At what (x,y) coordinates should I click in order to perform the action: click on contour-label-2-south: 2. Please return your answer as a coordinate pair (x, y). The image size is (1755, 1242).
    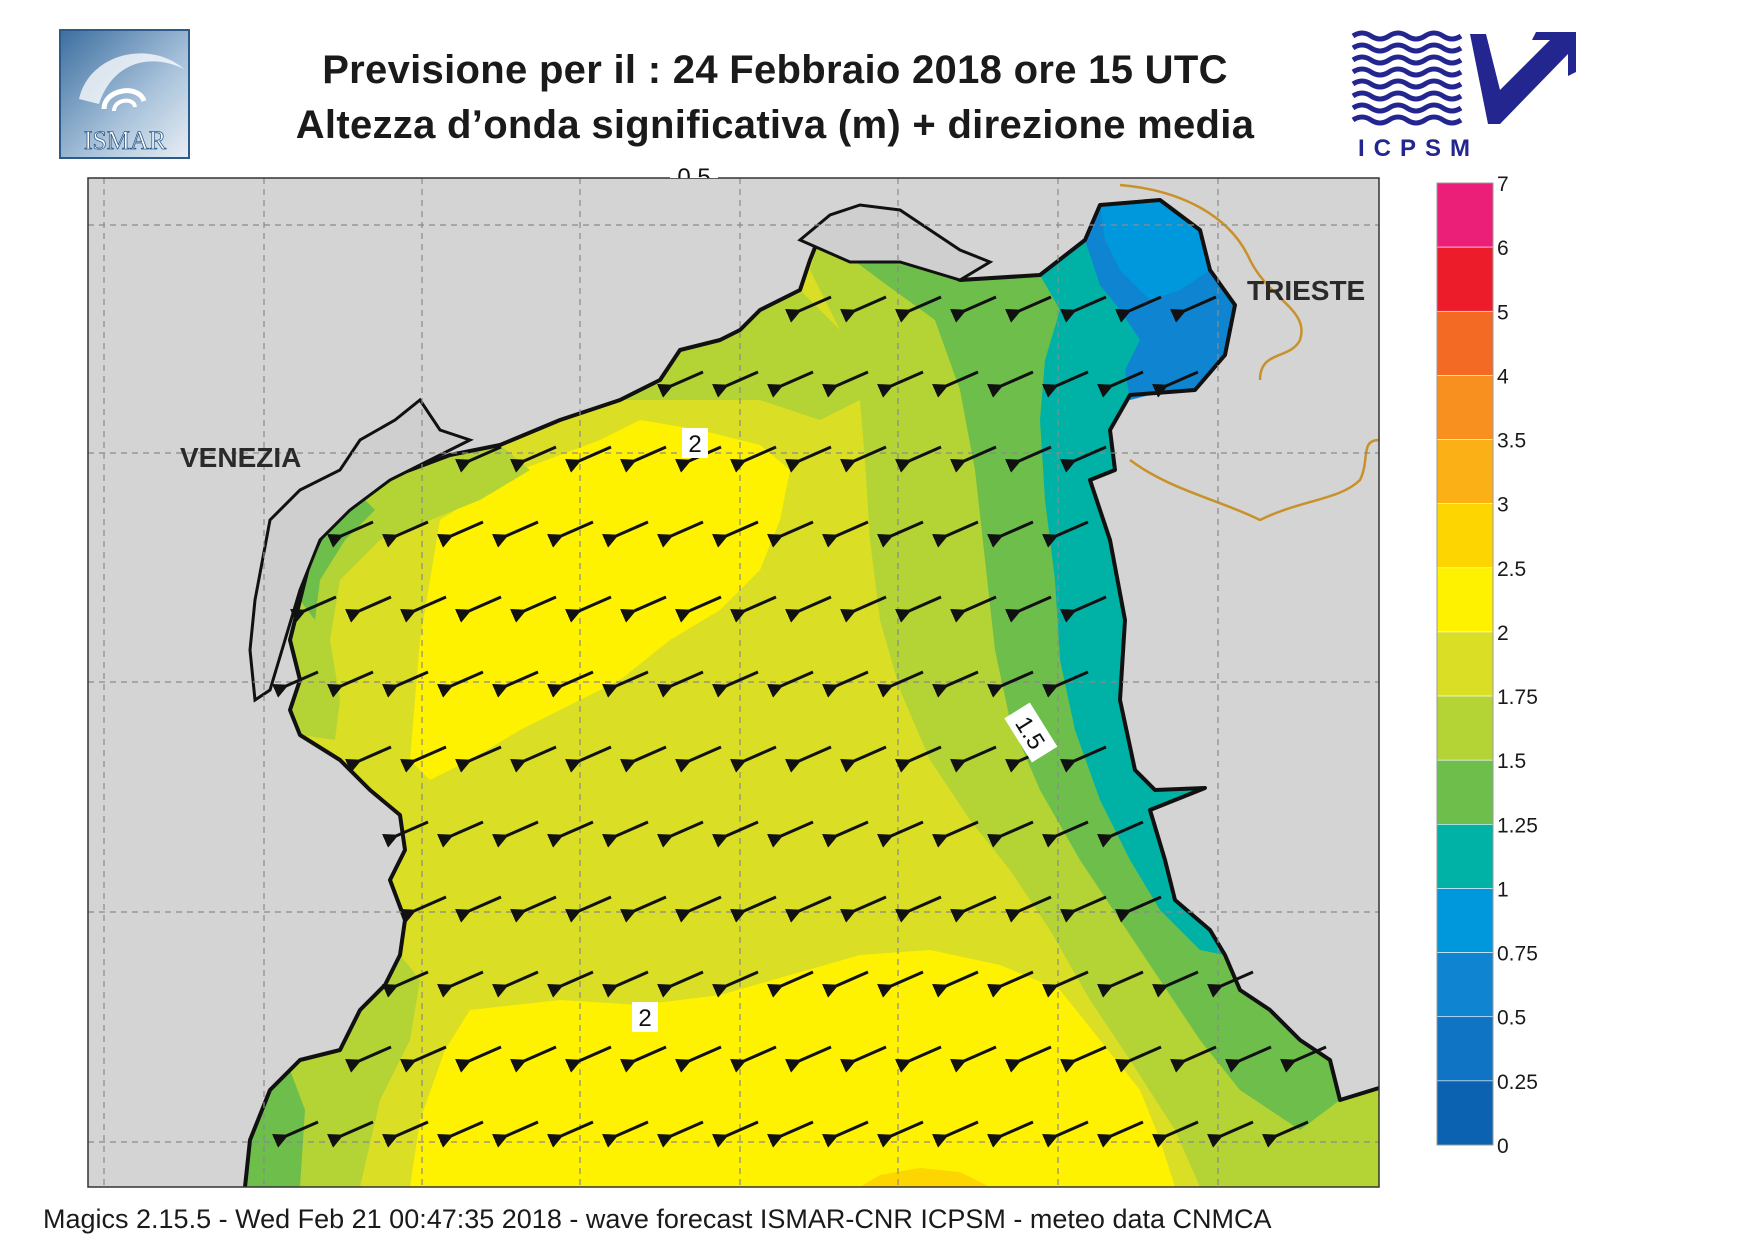
    Looking at the image, I should click on (645, 1017).